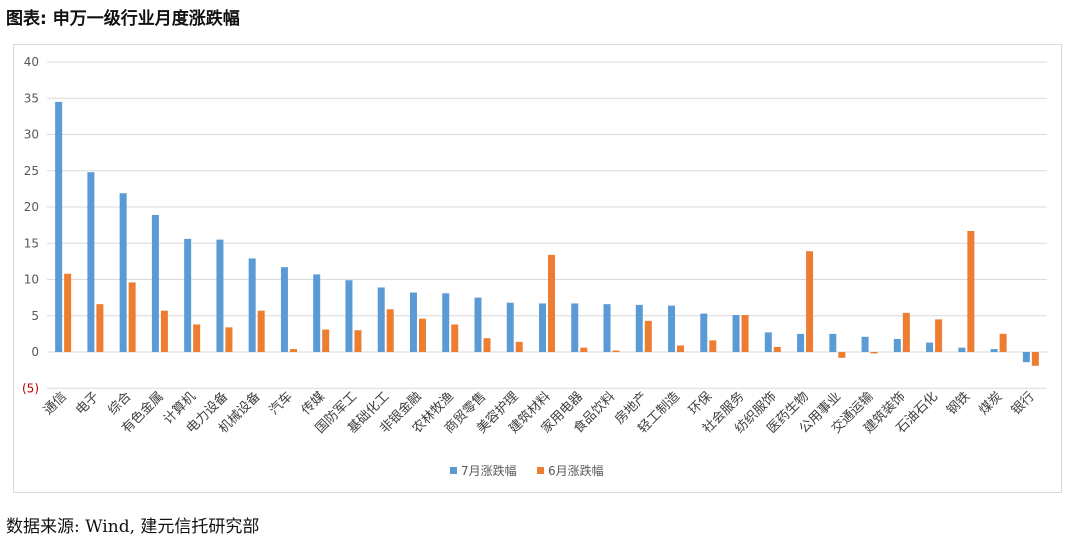  Describe the element at coordinates (133, 527) in the screenshot. I see `source-note: 数据来源: Wind, 建元信托研究部` at that location.